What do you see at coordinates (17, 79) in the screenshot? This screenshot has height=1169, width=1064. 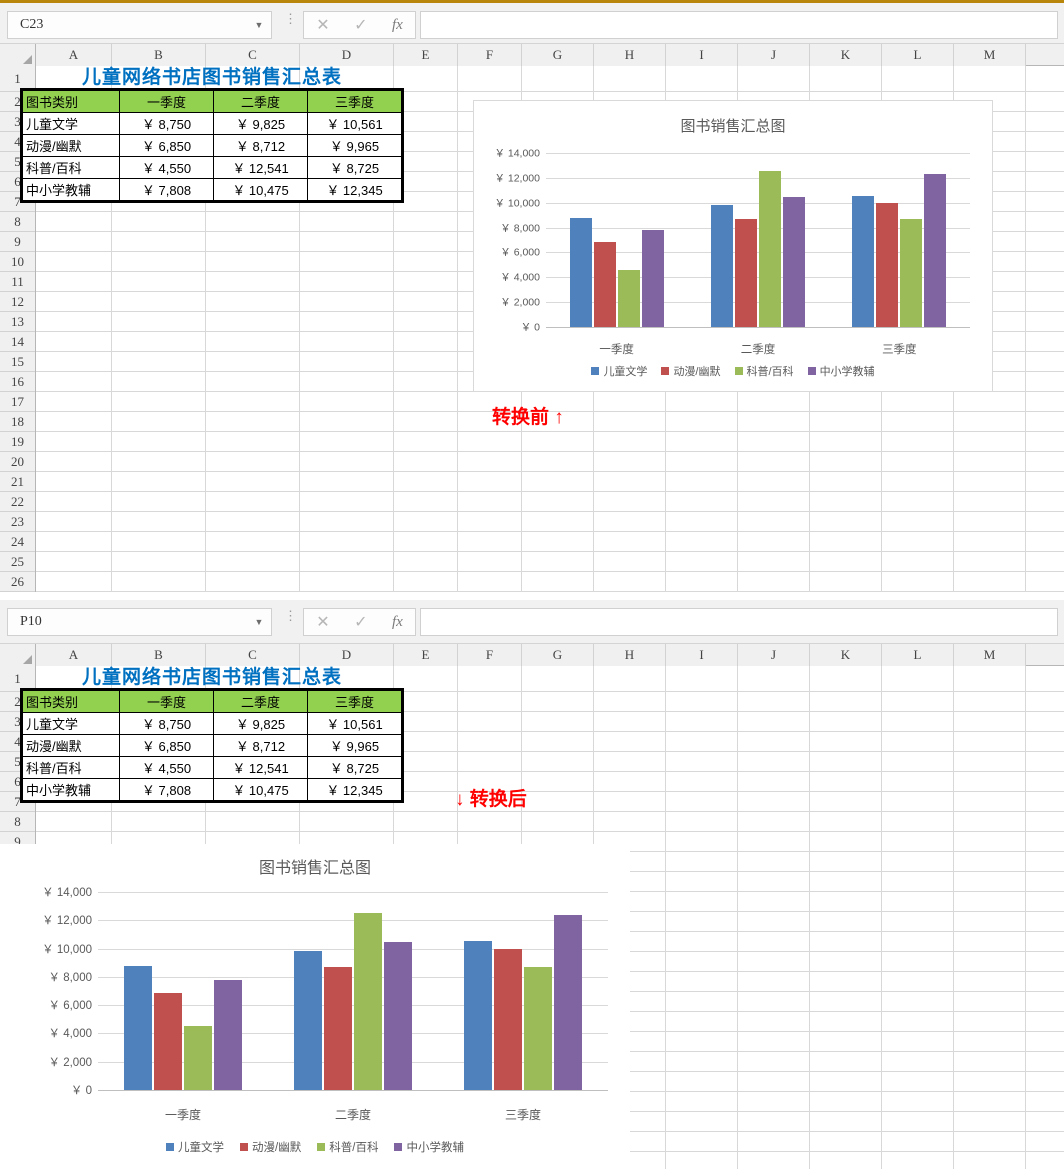 I see `row-header-1: 1` at bounding box center [17, 79].